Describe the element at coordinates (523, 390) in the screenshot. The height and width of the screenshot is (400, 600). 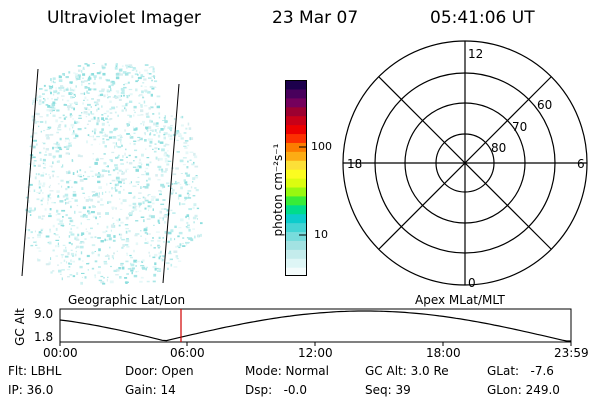
I see `status-glon: GLon: 249.0` at that location.